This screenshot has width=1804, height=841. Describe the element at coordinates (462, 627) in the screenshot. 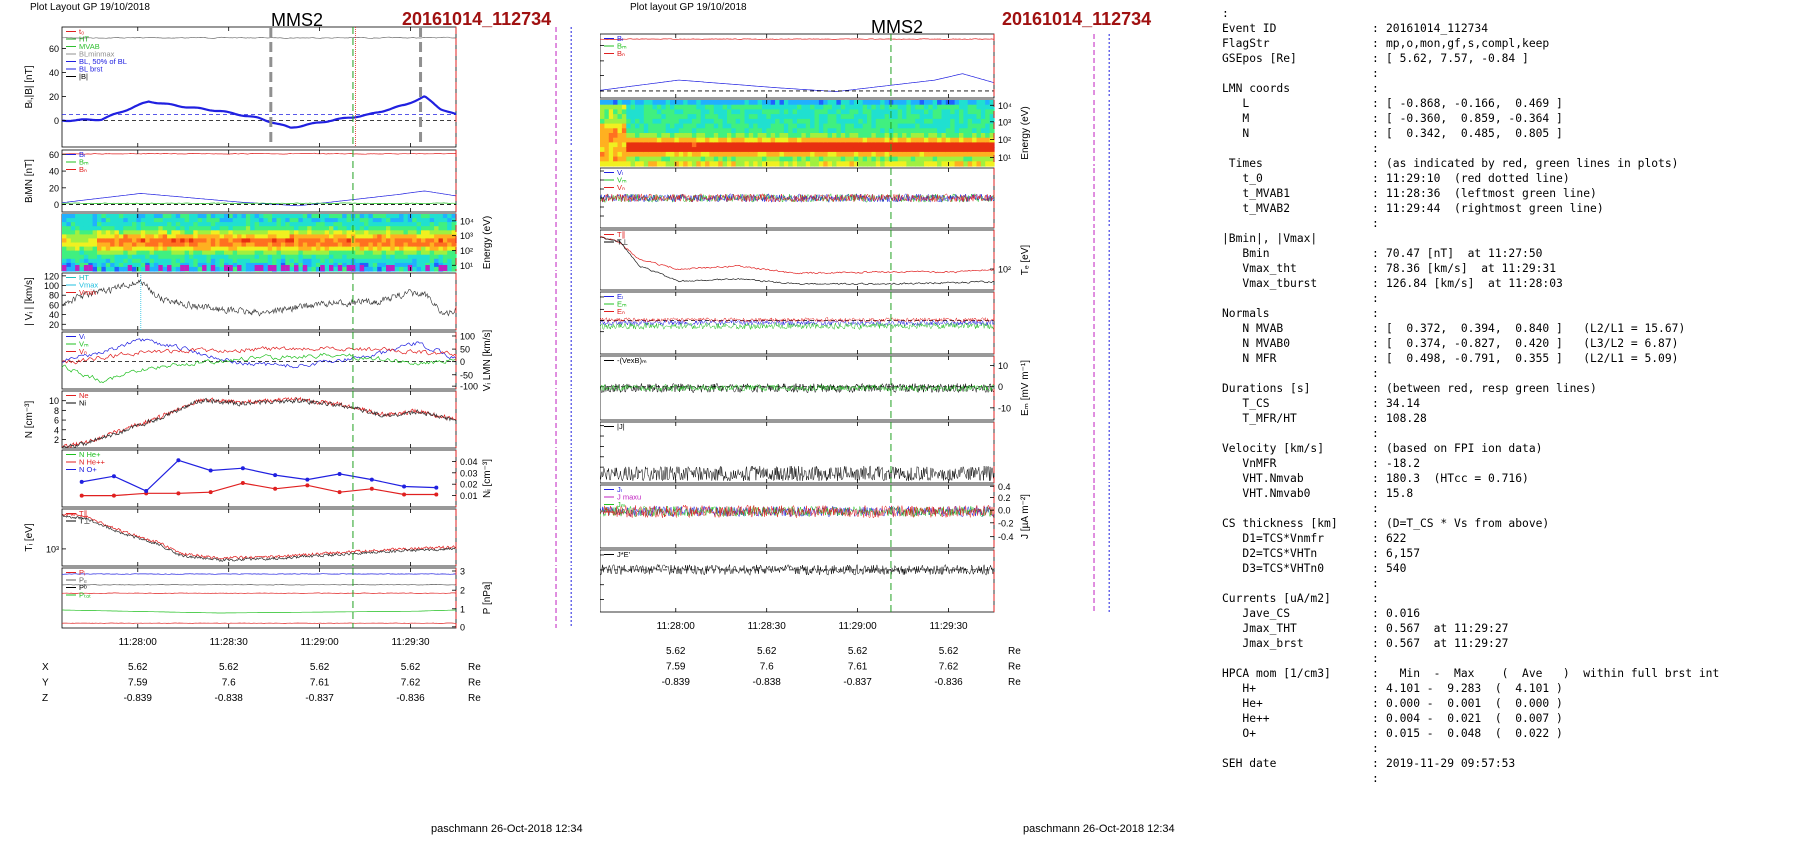

I see `y-tick-label: 0` at that location.